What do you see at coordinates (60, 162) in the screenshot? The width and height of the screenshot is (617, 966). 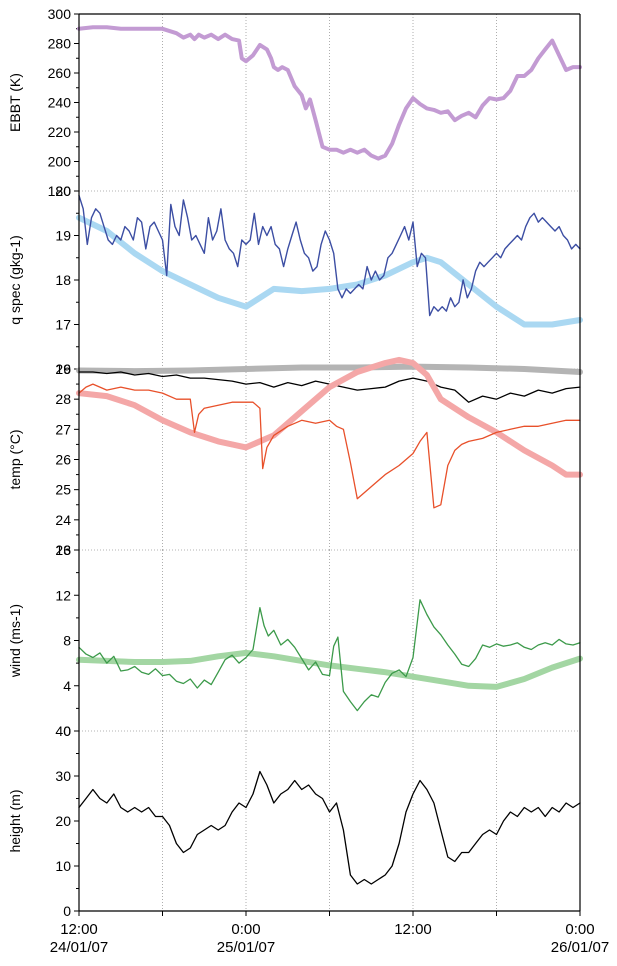 I see `y-tick-label: 200` at bounding box center [60, 162].